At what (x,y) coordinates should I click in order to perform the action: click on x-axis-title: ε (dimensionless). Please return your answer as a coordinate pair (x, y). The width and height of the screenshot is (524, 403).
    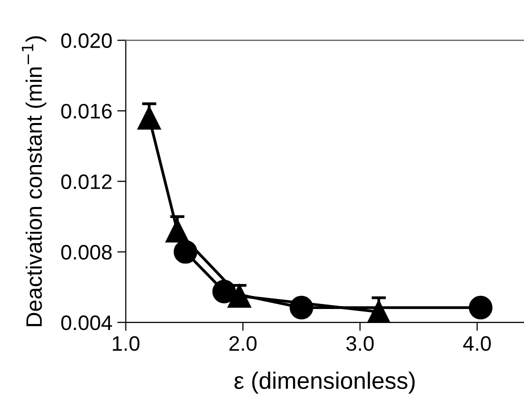
    Looking at the image, I should click on (324, 383).